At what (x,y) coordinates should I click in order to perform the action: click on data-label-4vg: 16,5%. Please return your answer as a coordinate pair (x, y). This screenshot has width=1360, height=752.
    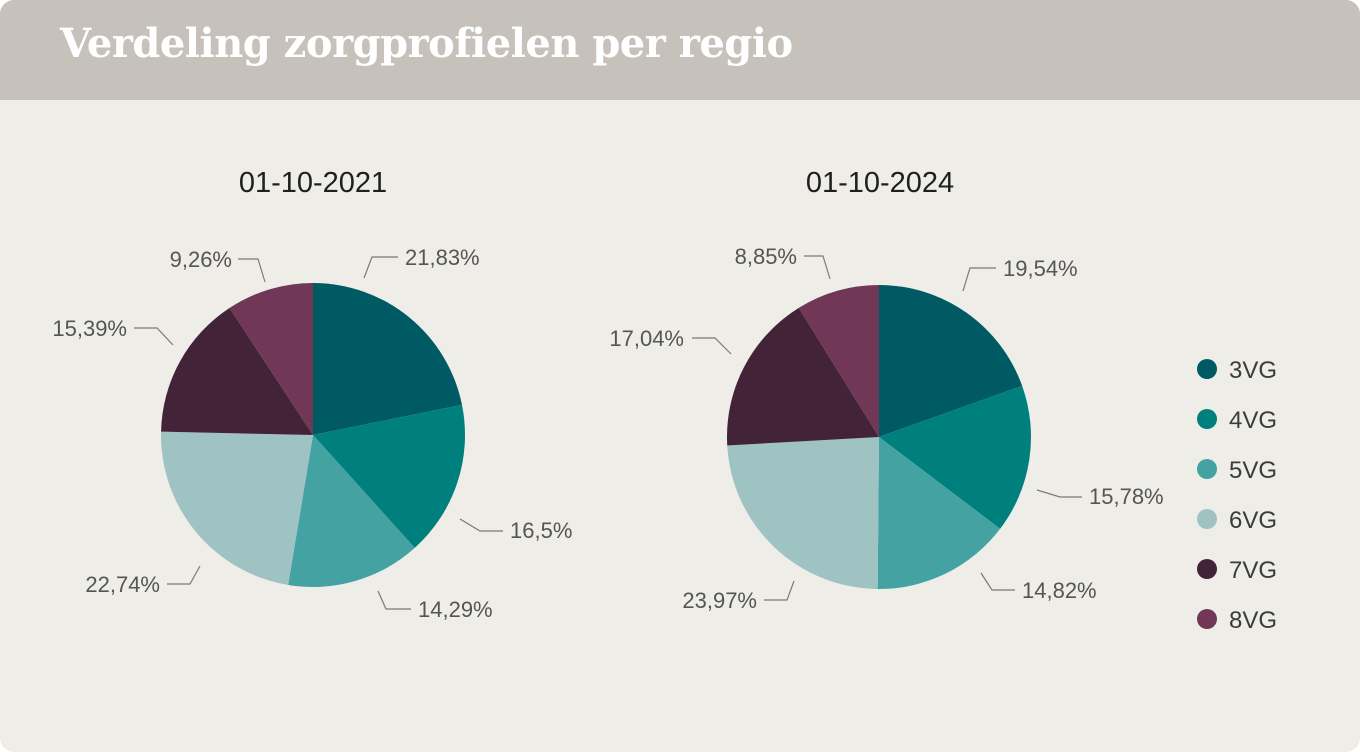
    Looking at the image, I should click on (541, 530).